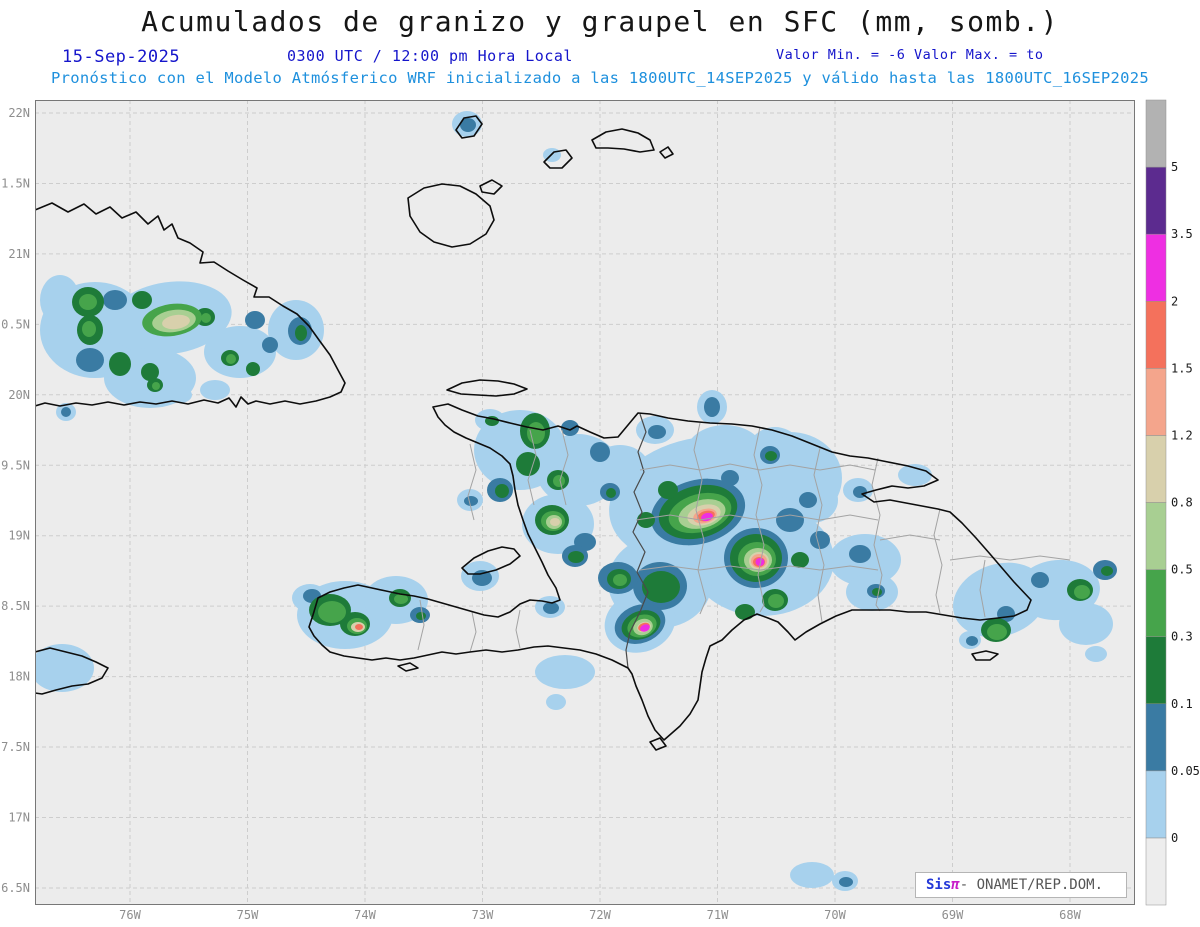  What do you see at coordinates (623, 140) in the screenshot?
I see `caicos-main-coastline` at bounding box center [623, 140].